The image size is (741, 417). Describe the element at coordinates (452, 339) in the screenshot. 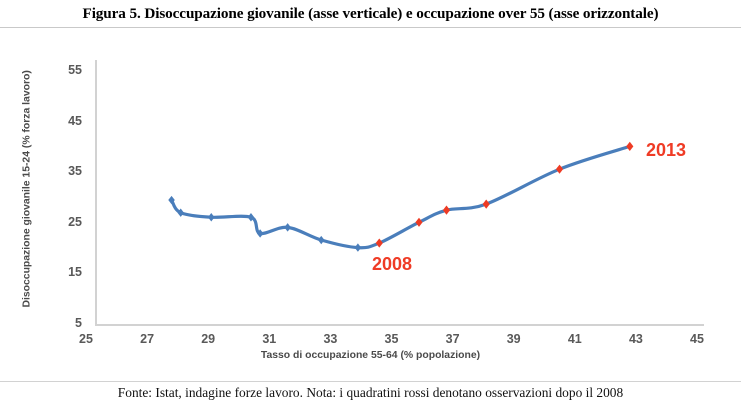

I see `x-tick-label: 37` at that location.